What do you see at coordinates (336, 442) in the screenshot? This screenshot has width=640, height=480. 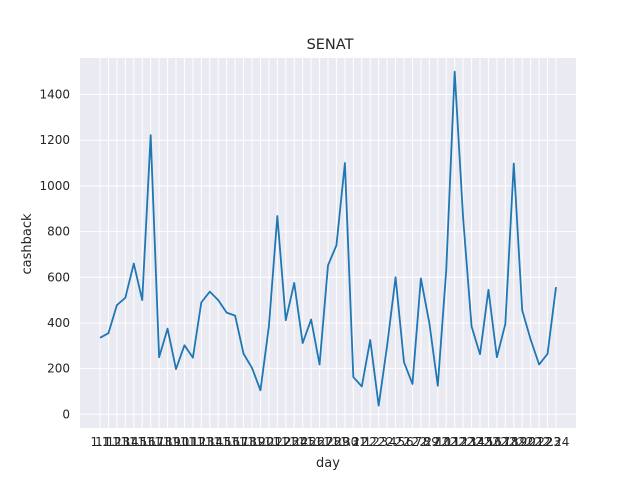 I see `x-tick-label: 1.29` at bounding box center [336, 442].